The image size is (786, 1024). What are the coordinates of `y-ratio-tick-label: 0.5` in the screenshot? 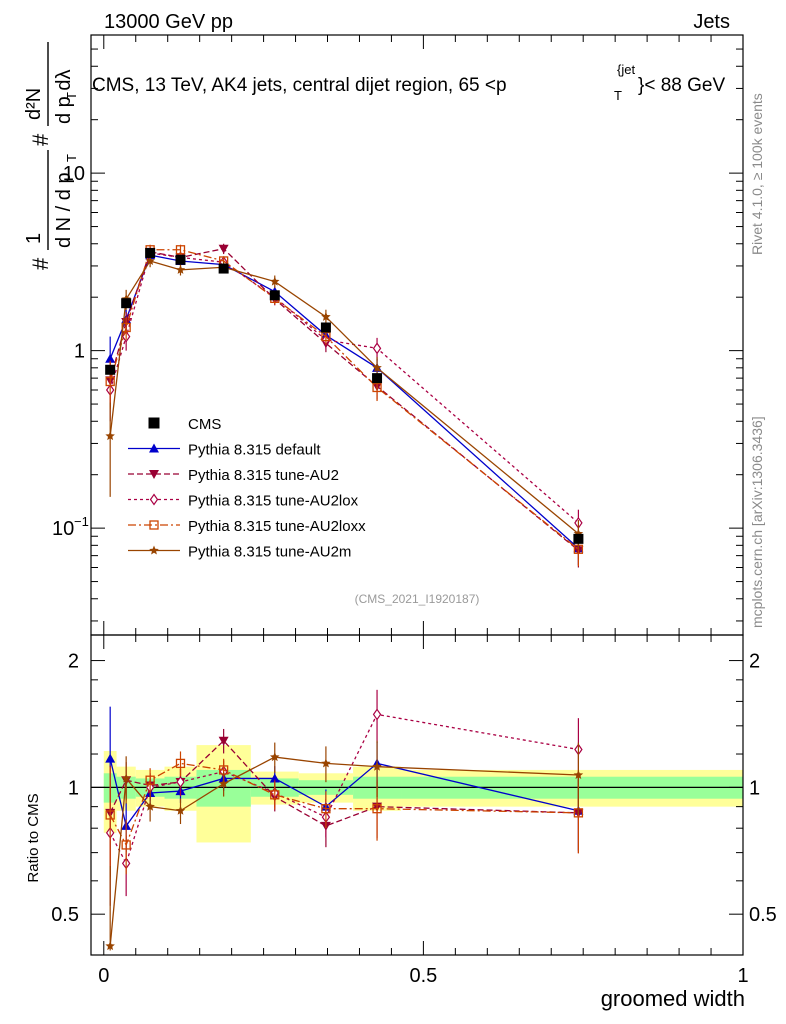 It's located at (65, 915).